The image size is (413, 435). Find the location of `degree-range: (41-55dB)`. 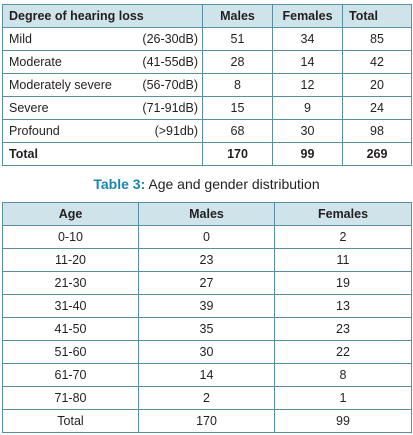

degree-range: (41-55dB) is located at coordinates (170, 62).